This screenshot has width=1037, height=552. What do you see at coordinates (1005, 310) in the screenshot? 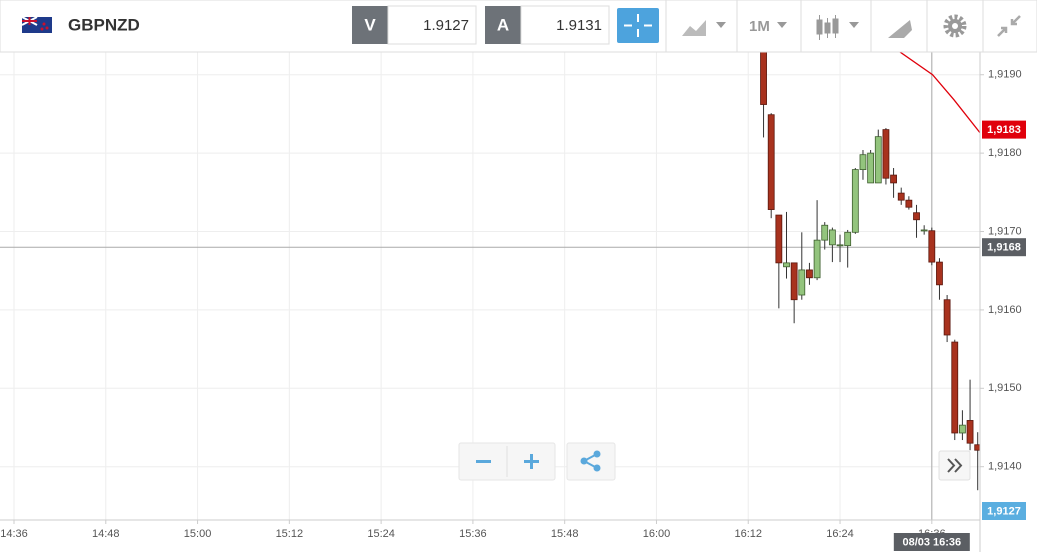
I see `y-tick-label: 1,9160` at bounding box center [1005, 310].